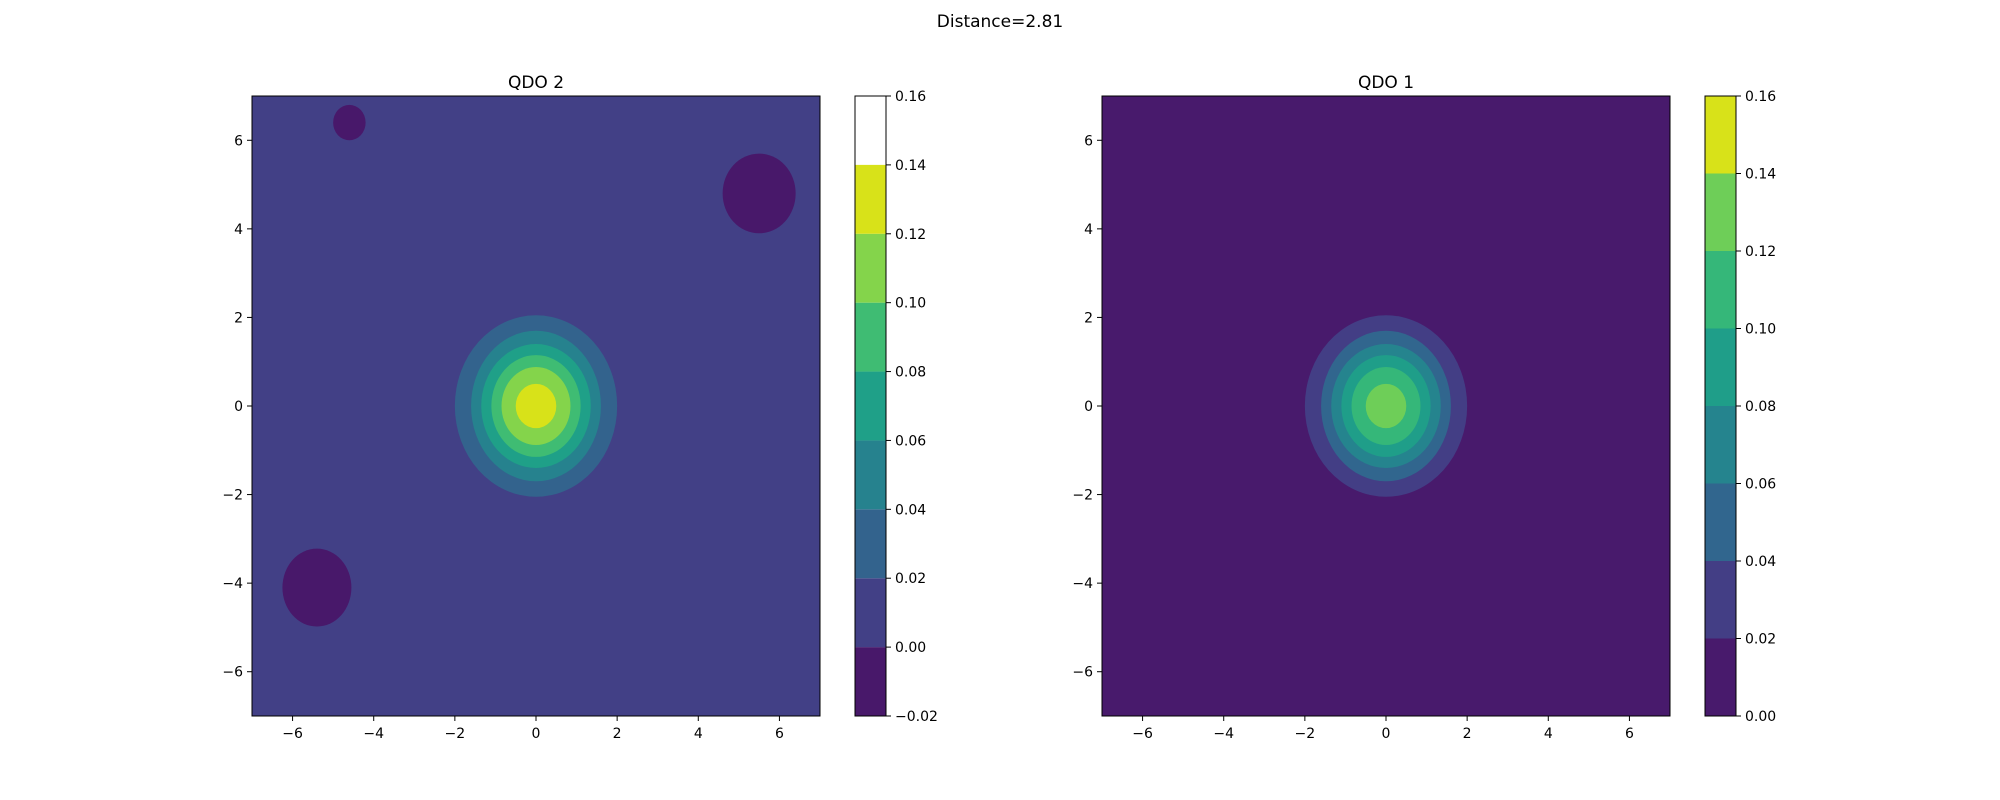 The height and width of the screenshot is (800, 2000). What do you see at coordinates (916, 717) in the screenshot?
I see `colorbar-tick-label: −0.02` at bounding box center [916, 717].